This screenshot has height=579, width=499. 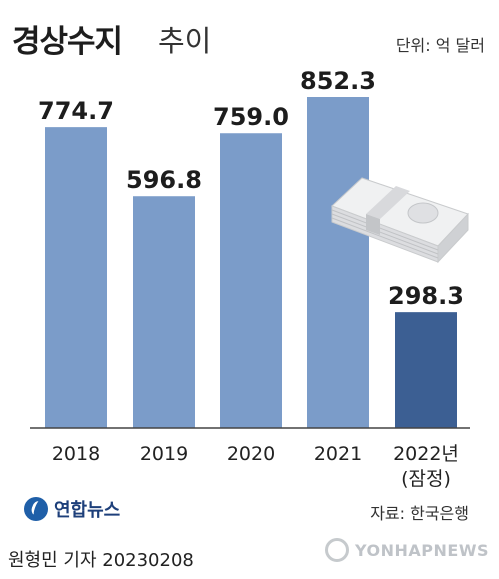 I want to click on watermark-logo-icon, so click(x=337, y=550).